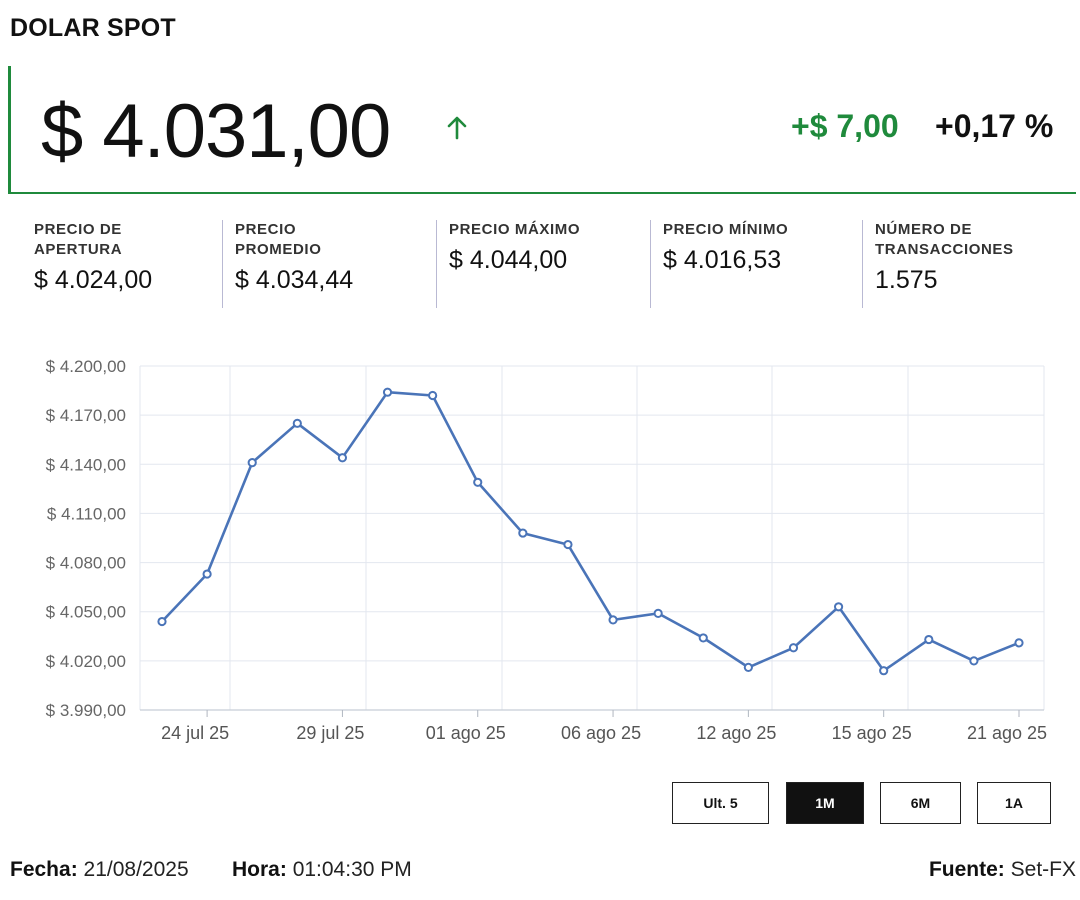  What do you see at coordinates (906, 280) in the screenshot?
I see `stat-value: 1.575` at bounding box center [906, 280].